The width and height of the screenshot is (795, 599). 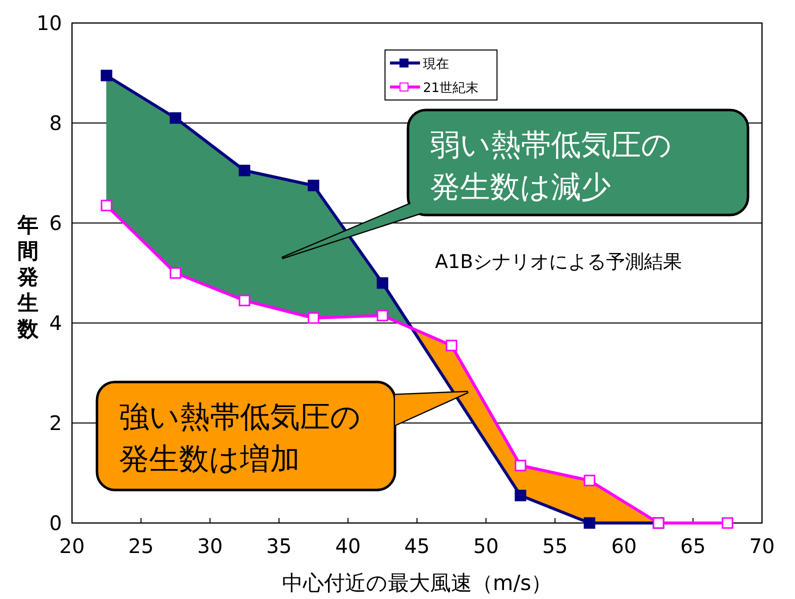 What do you see at coordinates (762, 546) in the screenshot?
I see `x-tick-label: 70` at bounding box center [762, 546].